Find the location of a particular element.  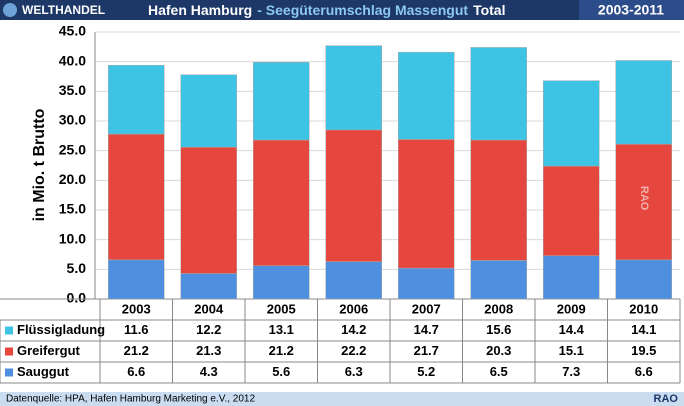

y-tick-label: 5.0 is located at coordinates (77, 268).